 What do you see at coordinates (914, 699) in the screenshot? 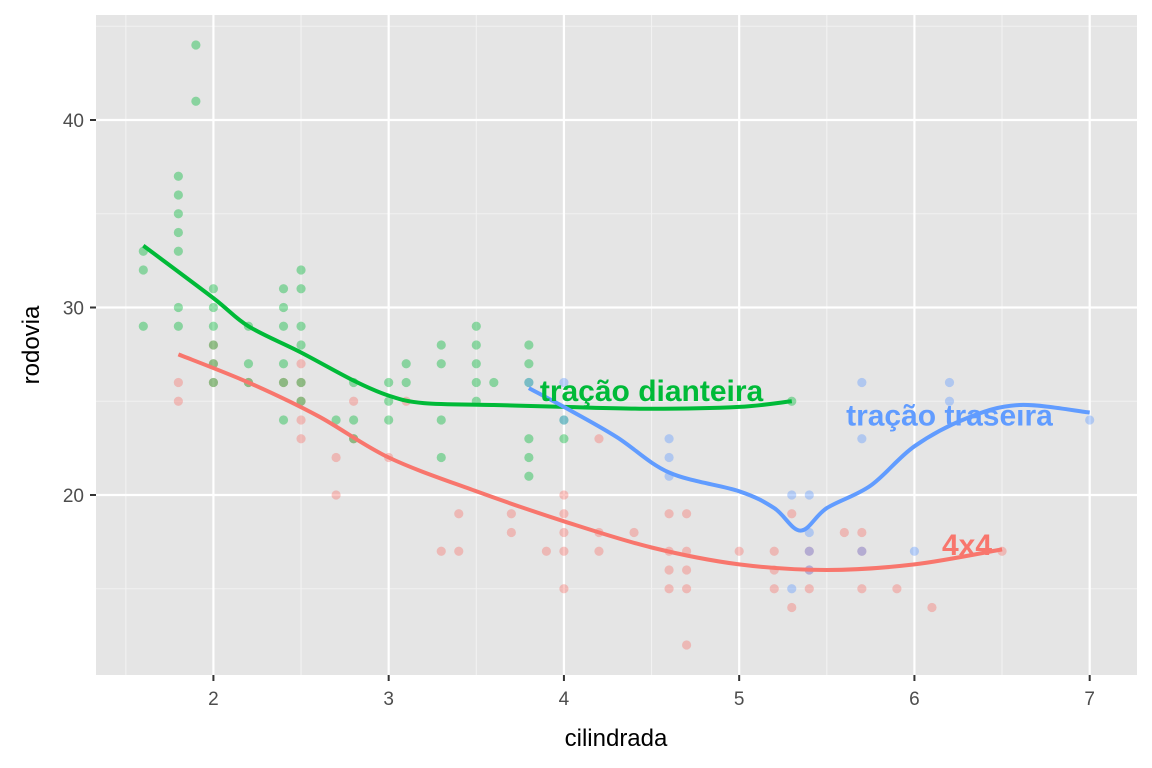
I see `x-tick-label: 6` at bounding box center [914, 699].